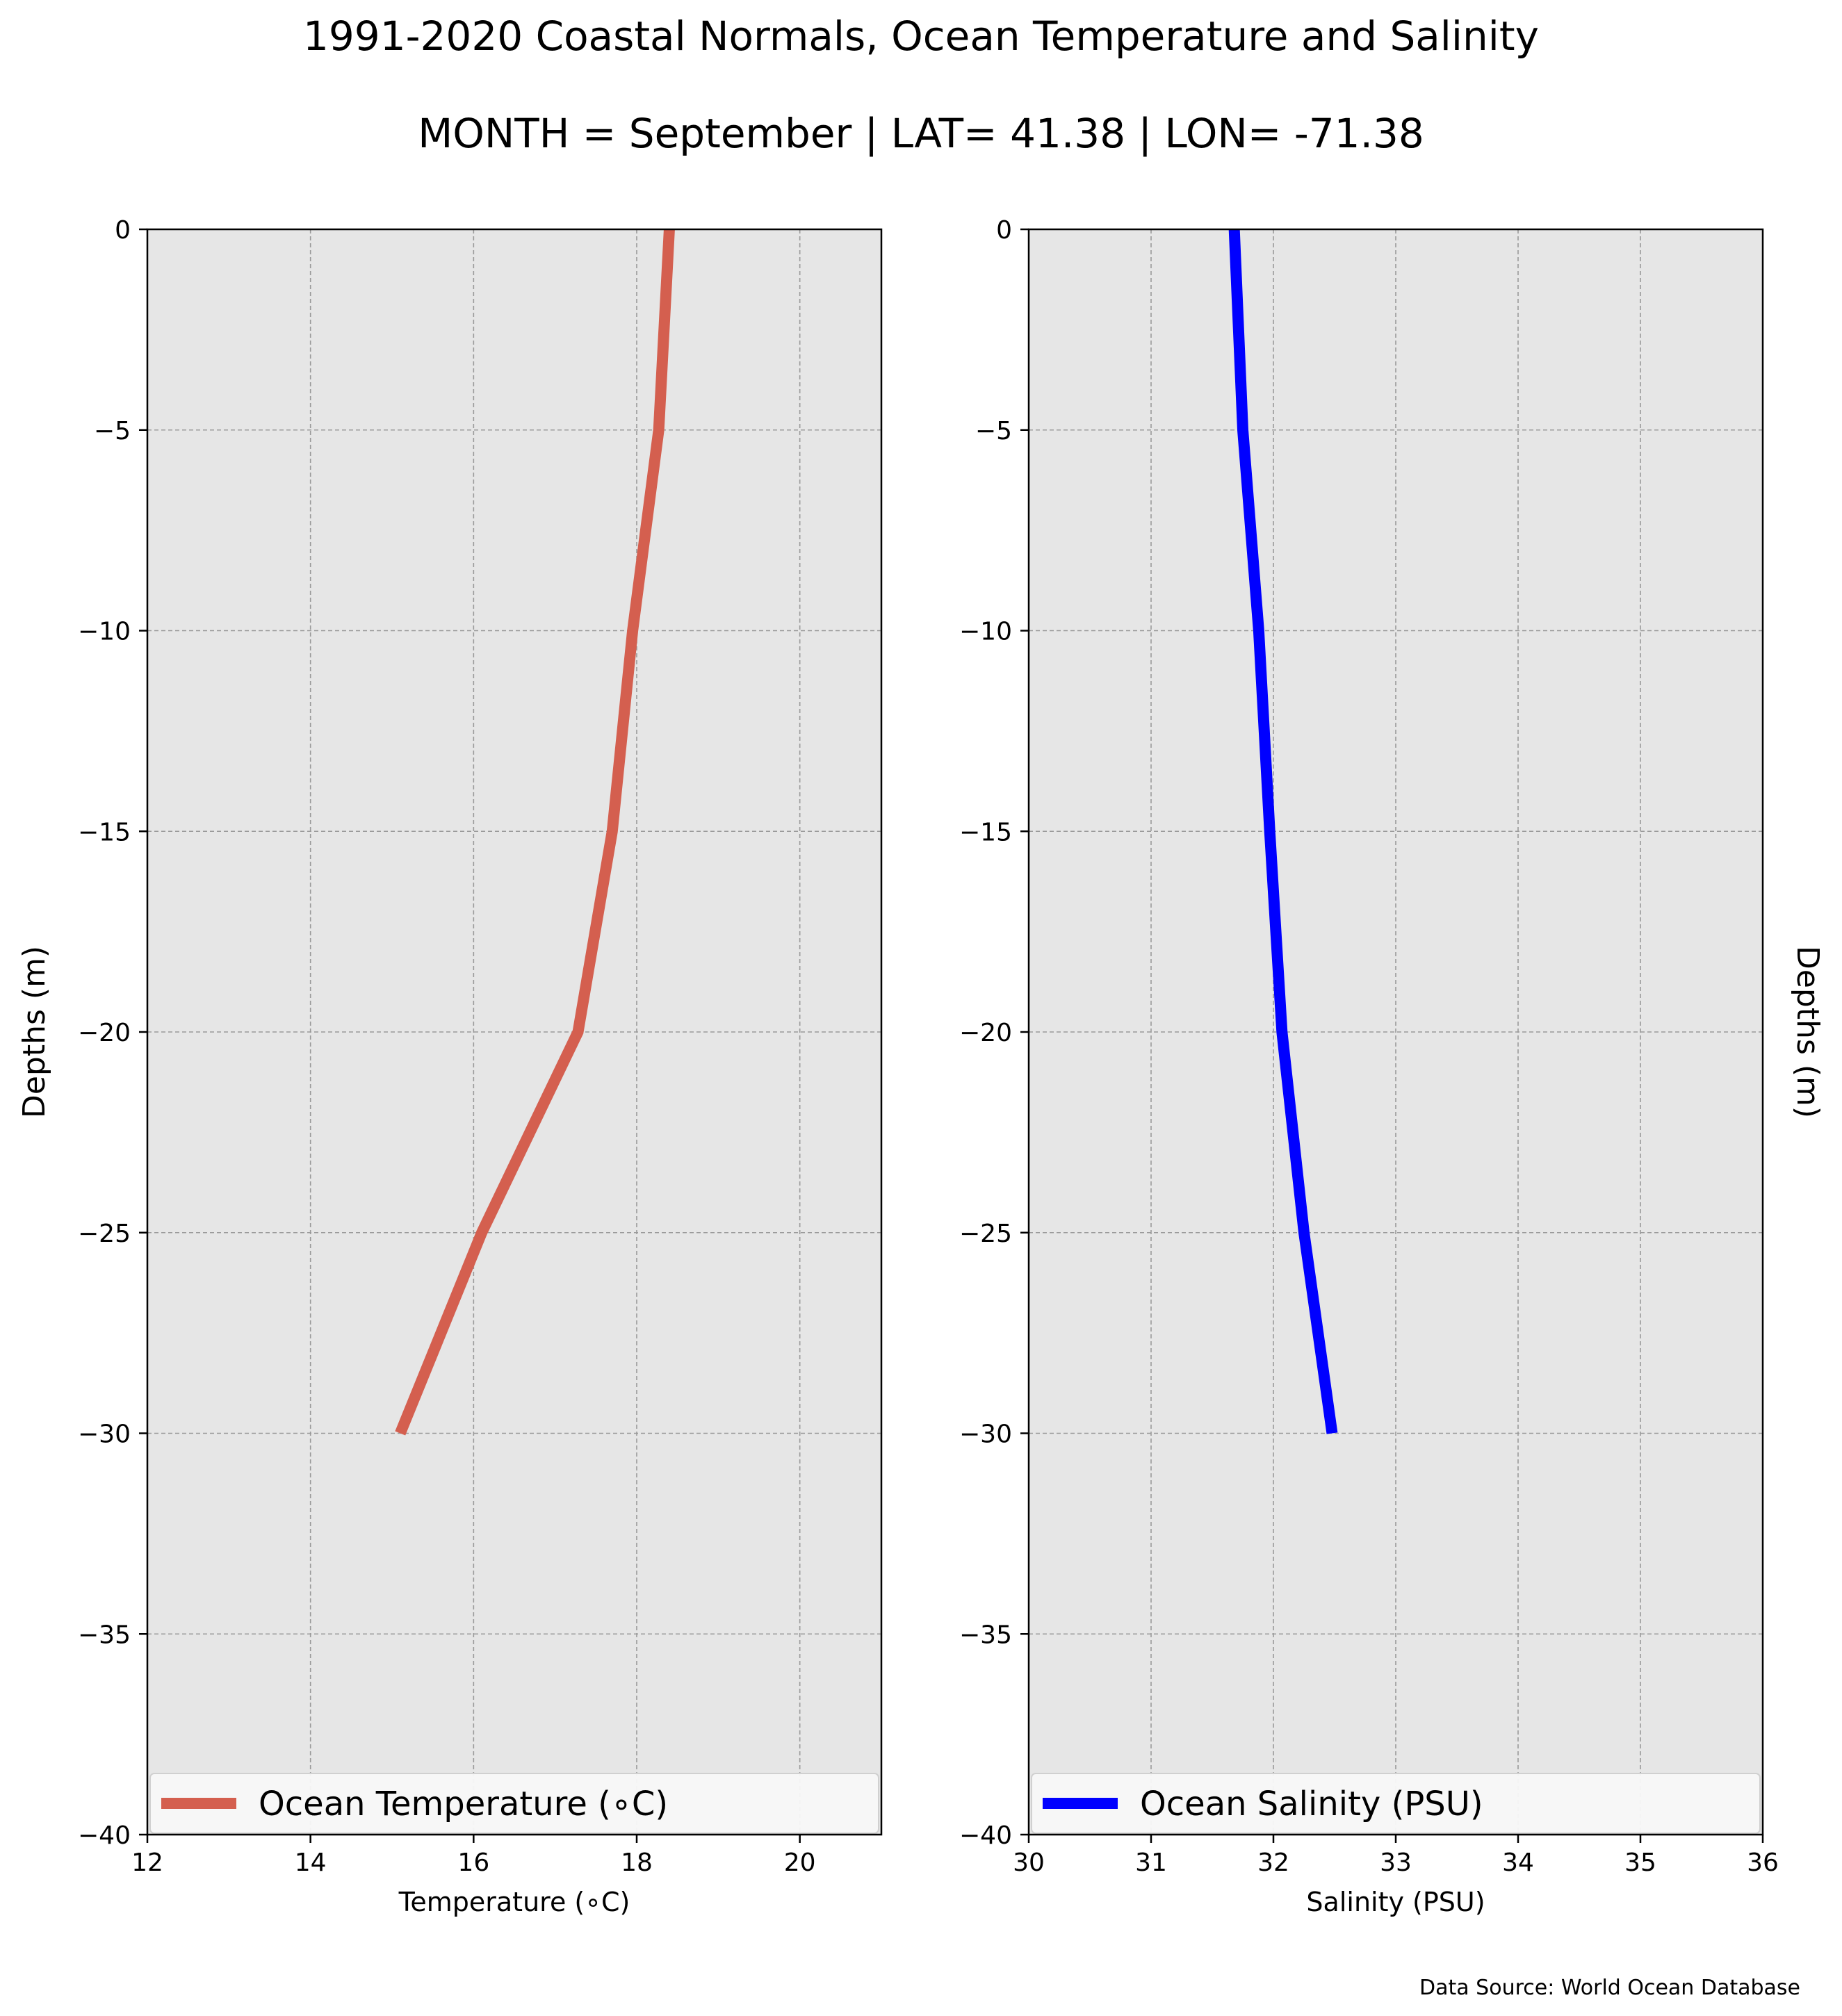 Image resolution: width=1842 pixels, height=2016 pixels. Describe the element at coordinates (1151, 1863) in the screenshot. I see `salinity-xtick-label: 31` at that location.